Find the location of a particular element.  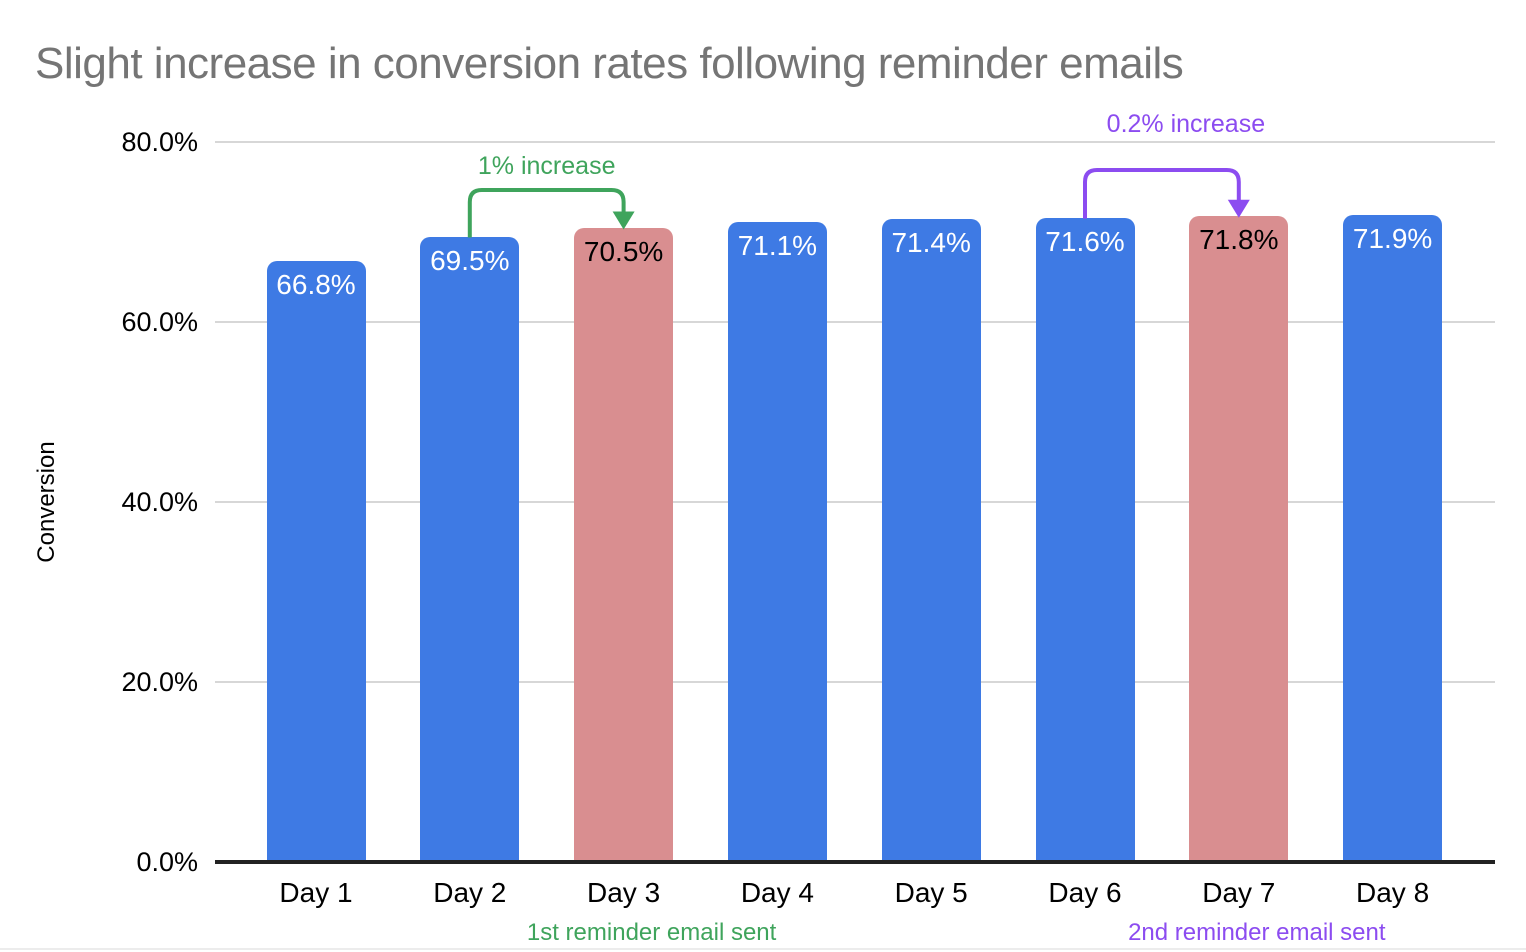

bar-day-4: 71.1% is located at coordinates (777, 542).